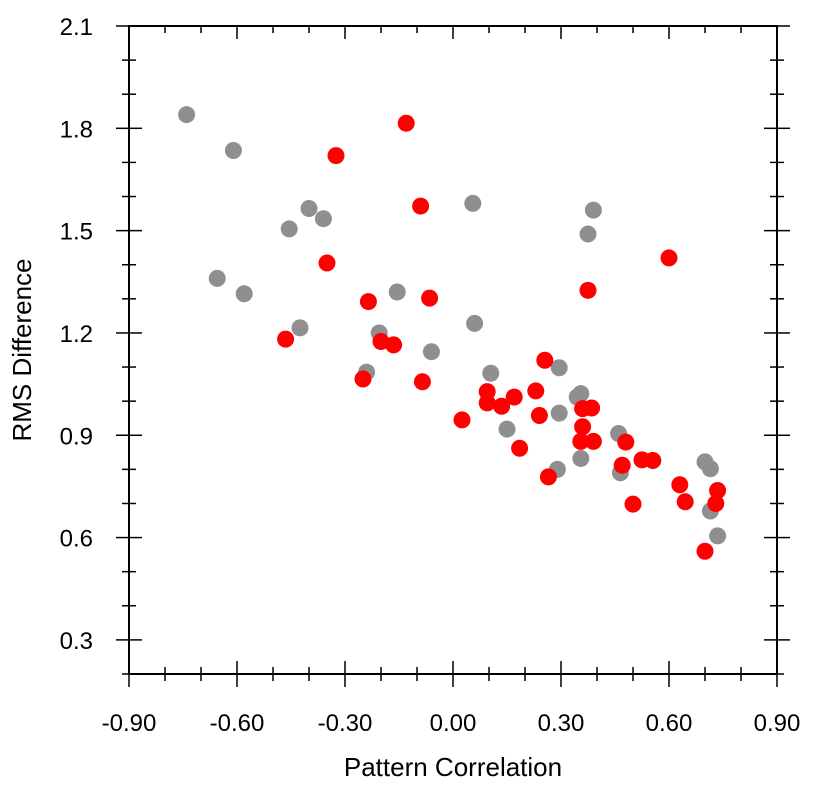 The width and height of the screenshot is (813, 786). What do you see at coordinates (345, 723) in the screenshot?
I see `x-tick-label: -0.30` at bounding box center [345, 723].